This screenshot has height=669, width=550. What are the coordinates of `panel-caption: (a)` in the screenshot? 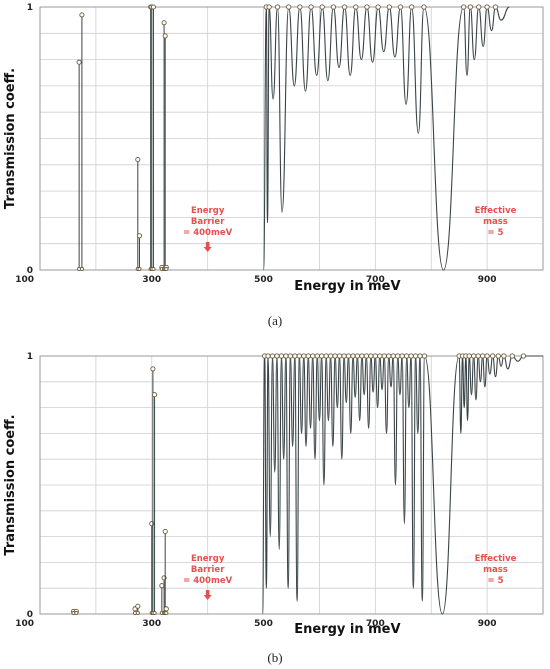 It's located at (275, 320).